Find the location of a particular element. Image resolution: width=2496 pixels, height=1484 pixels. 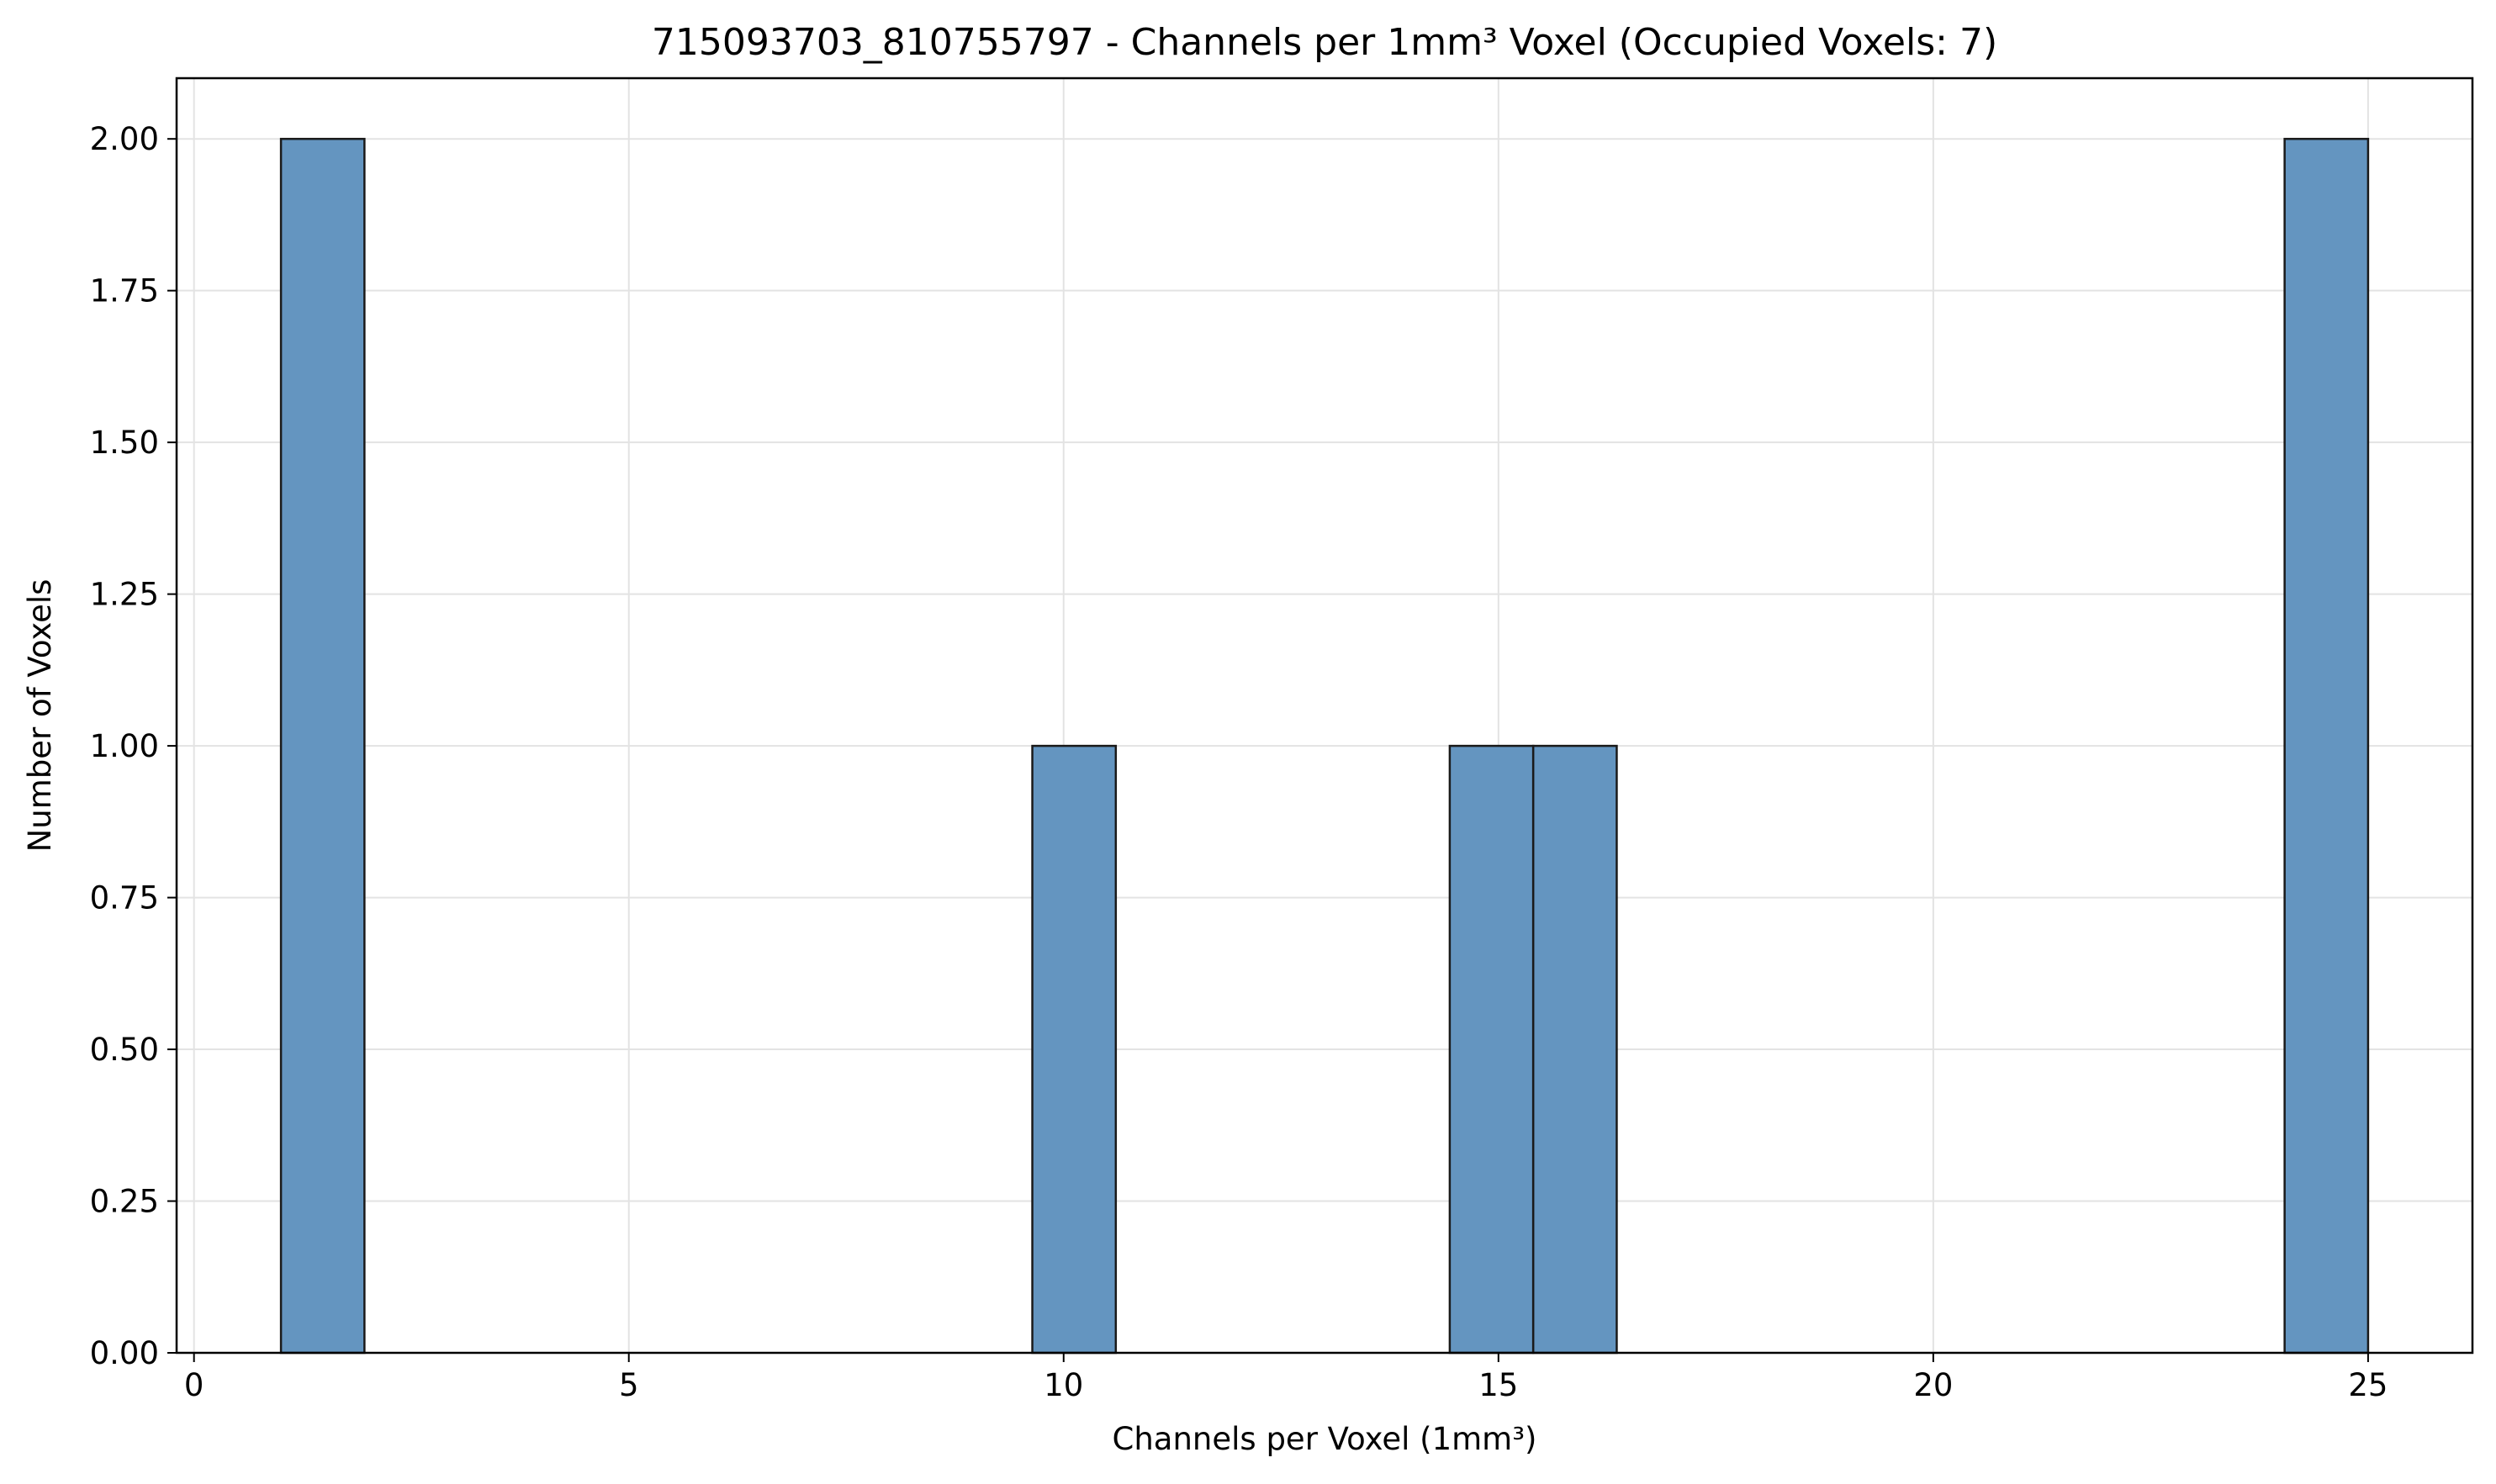

y-tick-label-5: 1.25 is located at coordinates (124, 595).